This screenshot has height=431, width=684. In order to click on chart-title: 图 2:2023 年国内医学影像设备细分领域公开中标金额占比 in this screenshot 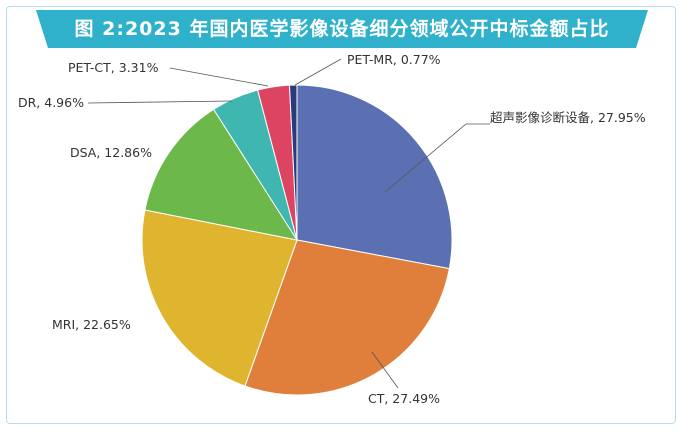, I will do `click(342, 29)`.